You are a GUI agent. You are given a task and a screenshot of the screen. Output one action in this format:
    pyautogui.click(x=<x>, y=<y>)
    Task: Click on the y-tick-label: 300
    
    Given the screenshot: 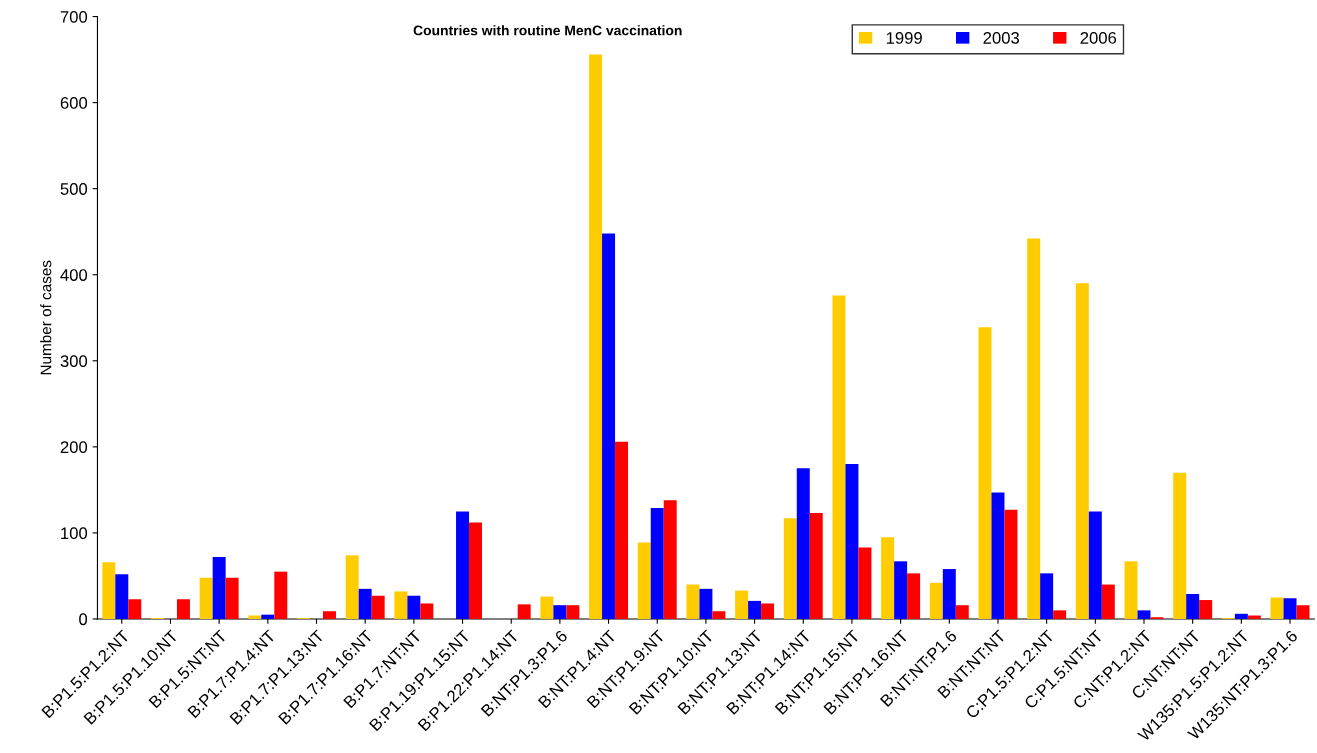 What is the action you would take?
    pyautogui.click(x=74, y=361)
    